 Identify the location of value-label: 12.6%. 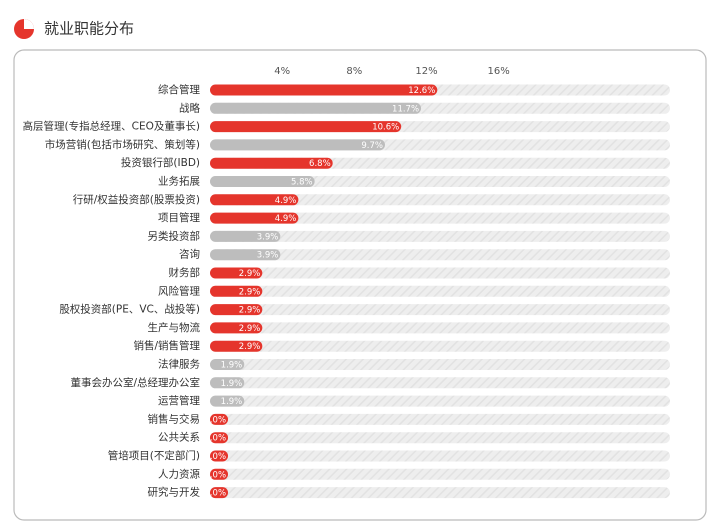
(421, 91).